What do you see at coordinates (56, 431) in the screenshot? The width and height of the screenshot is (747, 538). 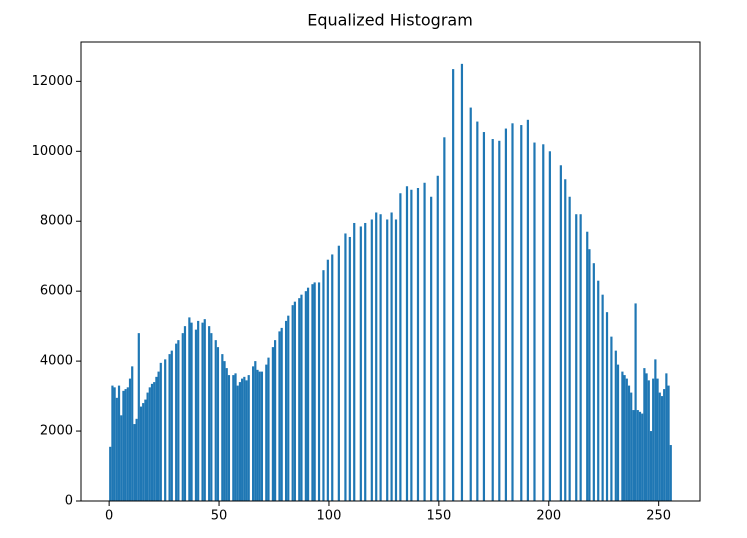 I see `y-tick-label: 2000` at bounding box center [56, 431].